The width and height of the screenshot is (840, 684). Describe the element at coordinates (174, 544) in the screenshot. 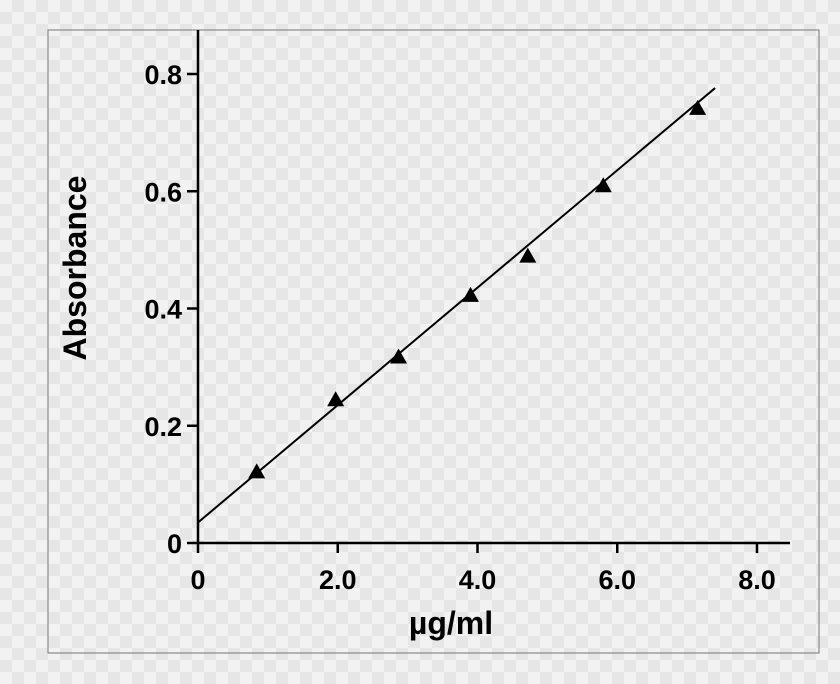

I see `y-tick-label: 0` at that location.